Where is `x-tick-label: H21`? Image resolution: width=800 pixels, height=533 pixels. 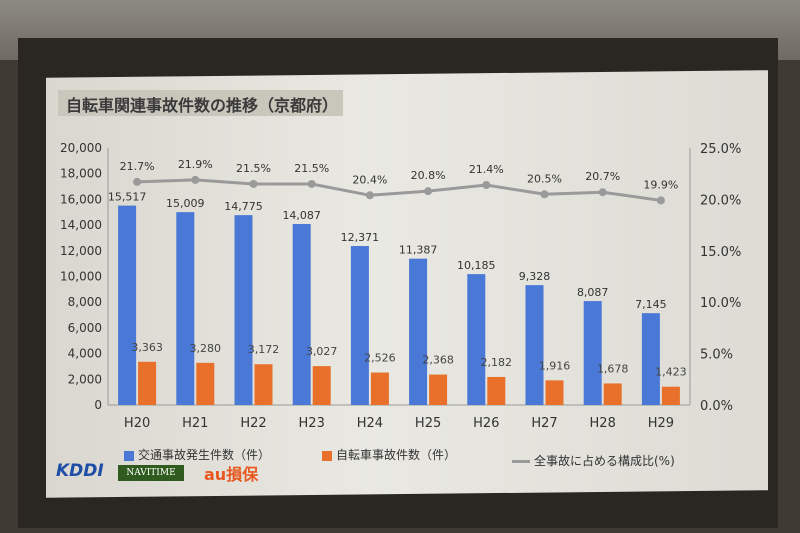 x-tick-label: H21 is located at coordinates (195, 423).